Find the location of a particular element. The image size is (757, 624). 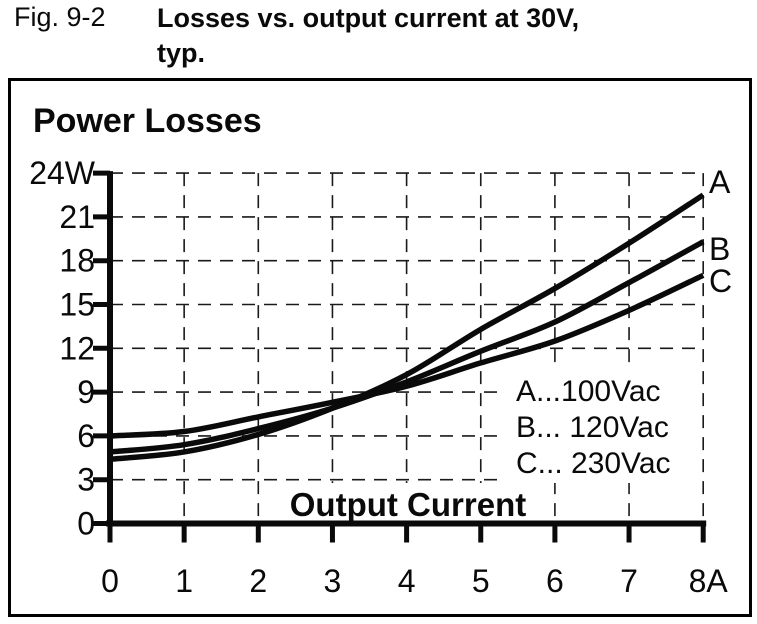

y-tick-label: 24W is located at coordinates (62, 173).